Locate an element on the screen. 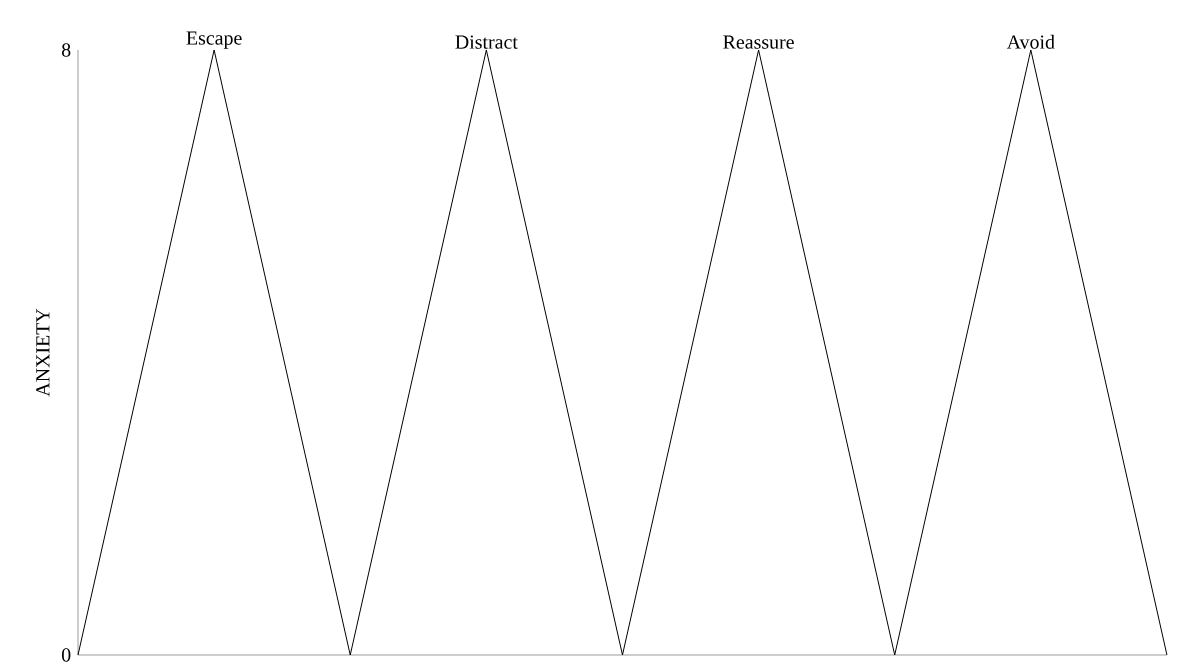  text: Escape is located at coordinates (214, 40).